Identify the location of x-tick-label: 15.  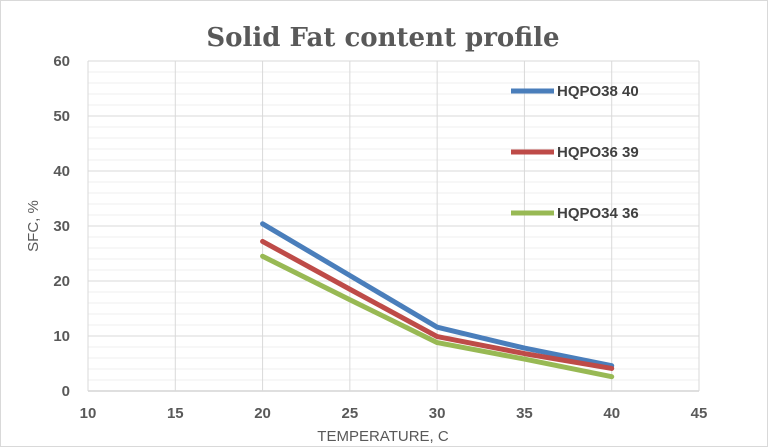
(175, 413).